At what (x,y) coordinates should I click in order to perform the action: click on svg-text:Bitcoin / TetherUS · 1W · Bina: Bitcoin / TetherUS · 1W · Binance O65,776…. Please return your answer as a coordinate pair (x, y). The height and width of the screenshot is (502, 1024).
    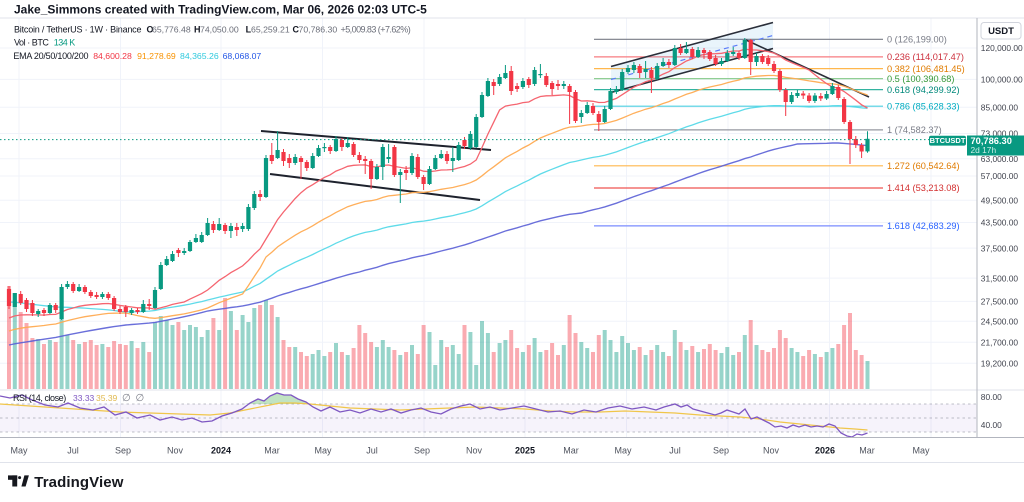
    Looking at the image, I should click on (212, 30).